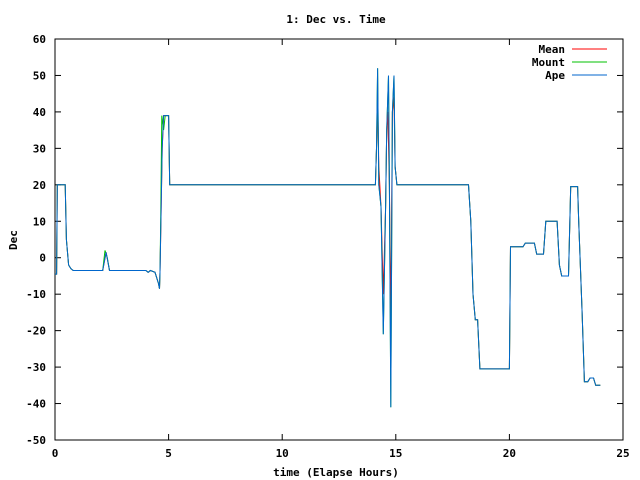 This screenshot has width=640, height=480. Describe the element at coordinates (555, 75) in the screenshot. I see `legend-label-ape: Ape` at that location.